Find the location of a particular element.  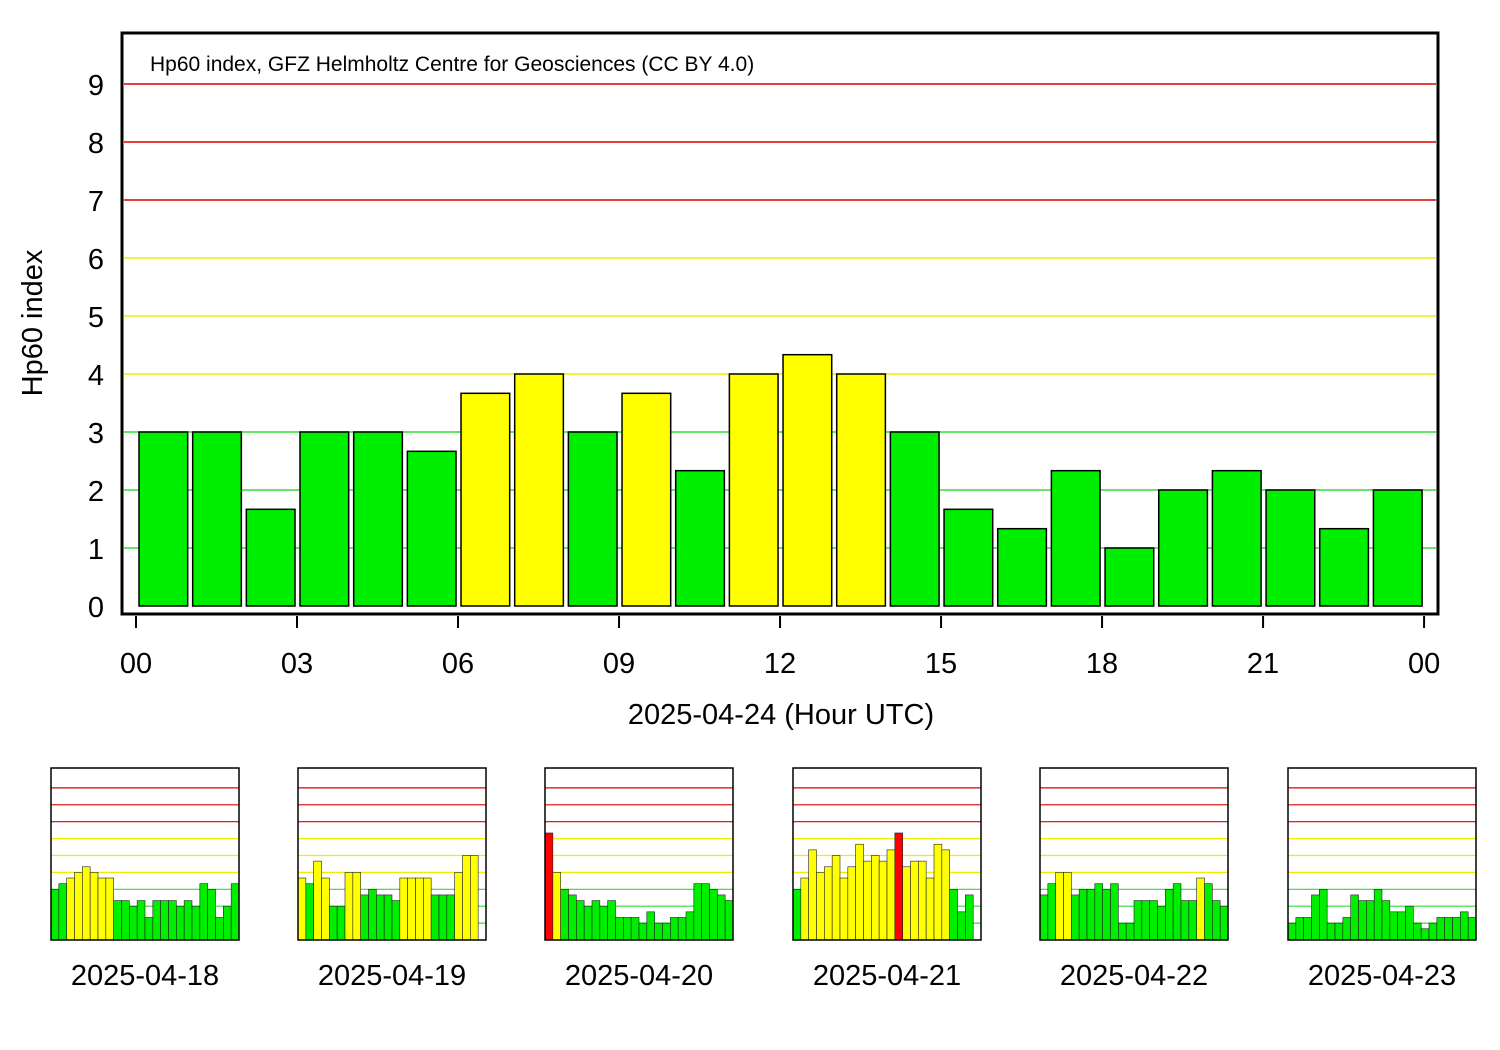

history-panel-2025-04-18: 2025-04-18 is located at coordinates (145, 879).